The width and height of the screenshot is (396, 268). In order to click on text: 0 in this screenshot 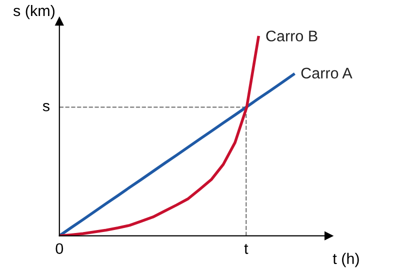, I will do `click(60, 248)`.